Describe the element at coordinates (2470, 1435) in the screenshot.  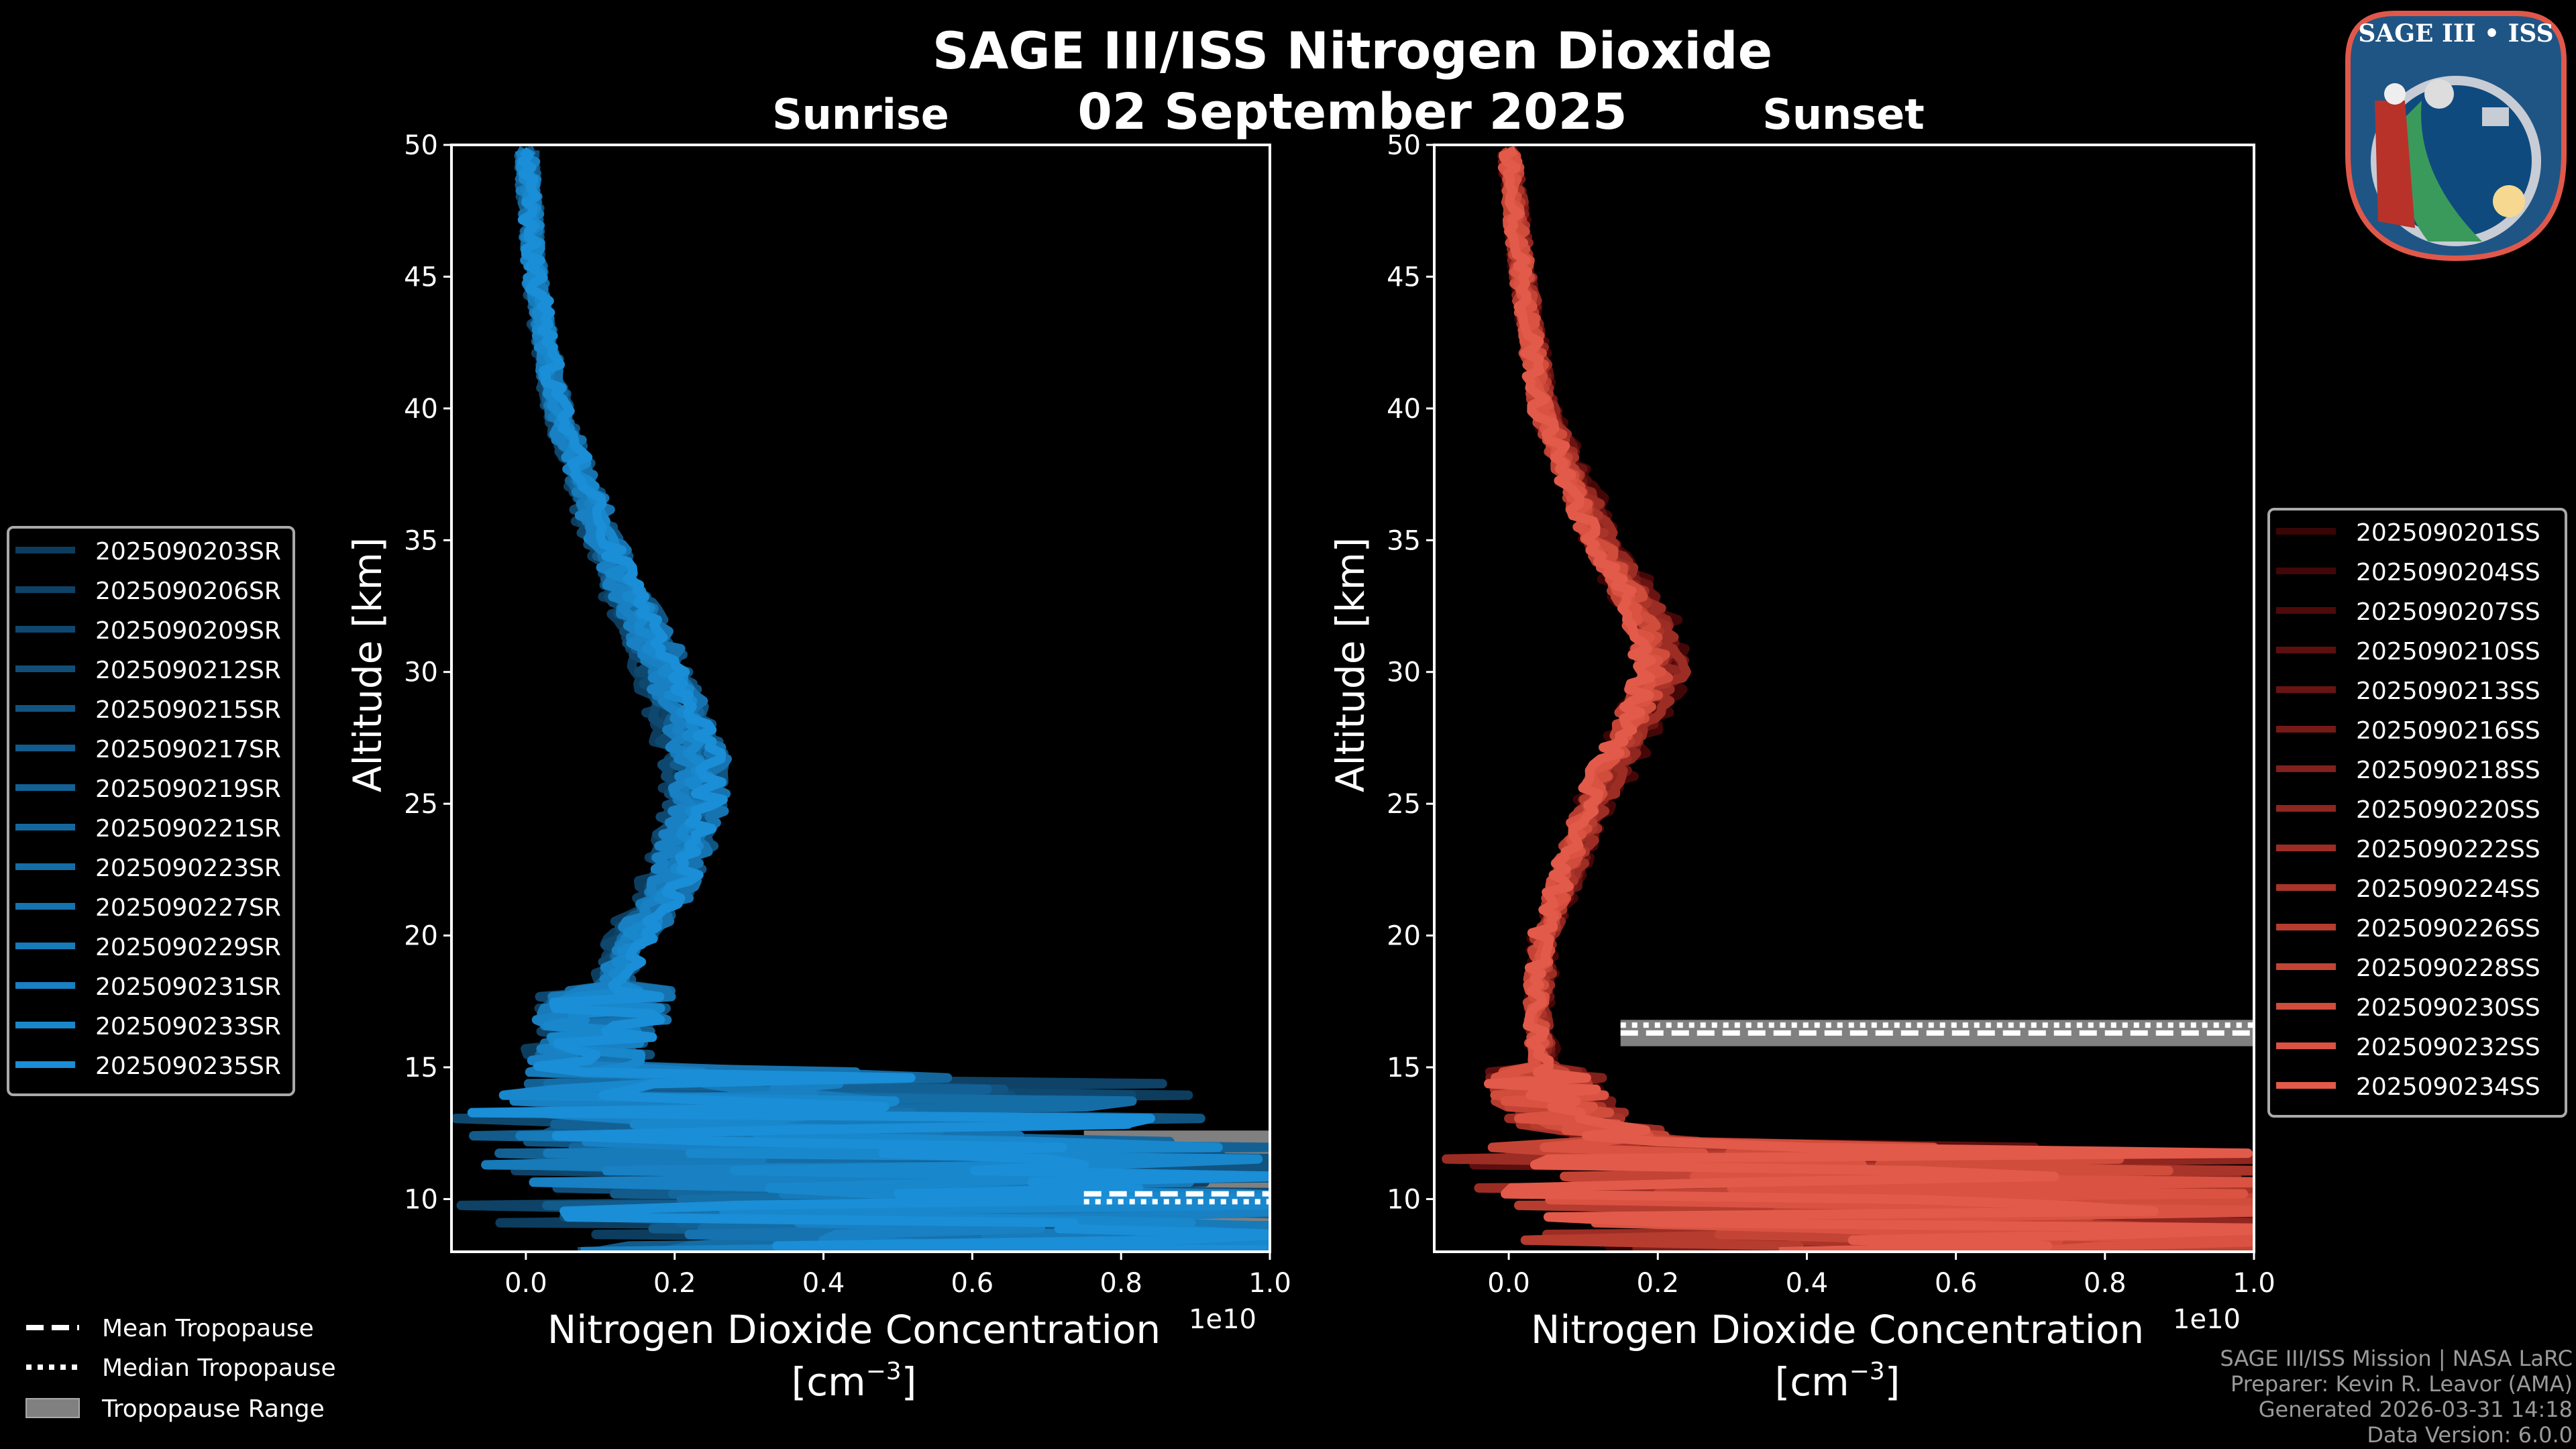
I see `footer-version: Data Version: 6.0.0` at that location.